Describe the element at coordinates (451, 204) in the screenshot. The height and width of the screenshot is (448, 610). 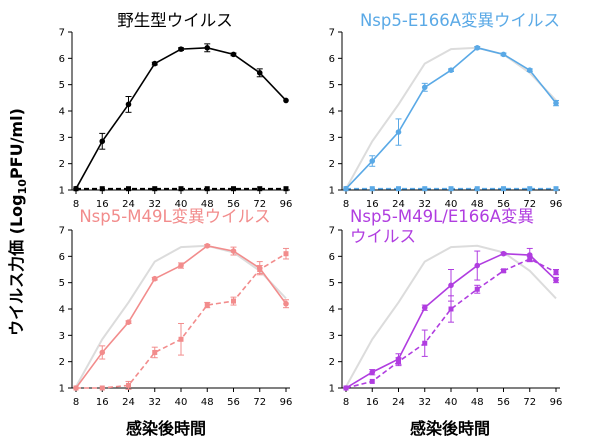
I see `x-tick-label: 40` at that location.